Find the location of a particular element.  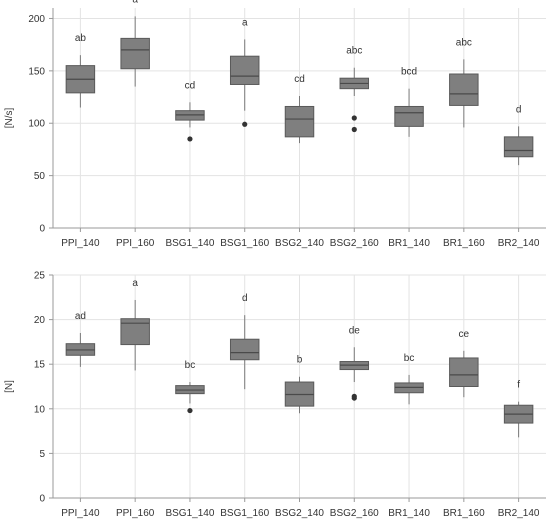

y-axis-label: [N/s] is located at coordinates (9, 118).